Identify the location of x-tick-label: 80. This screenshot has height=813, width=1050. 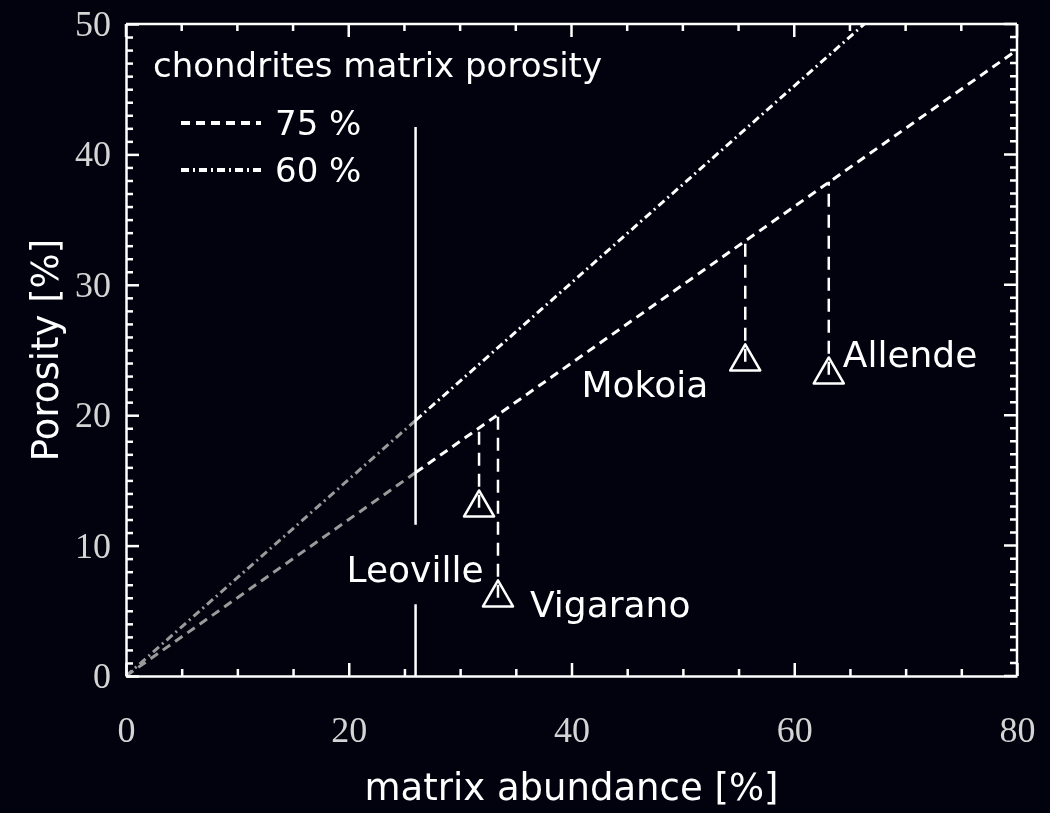
(1017, 729).